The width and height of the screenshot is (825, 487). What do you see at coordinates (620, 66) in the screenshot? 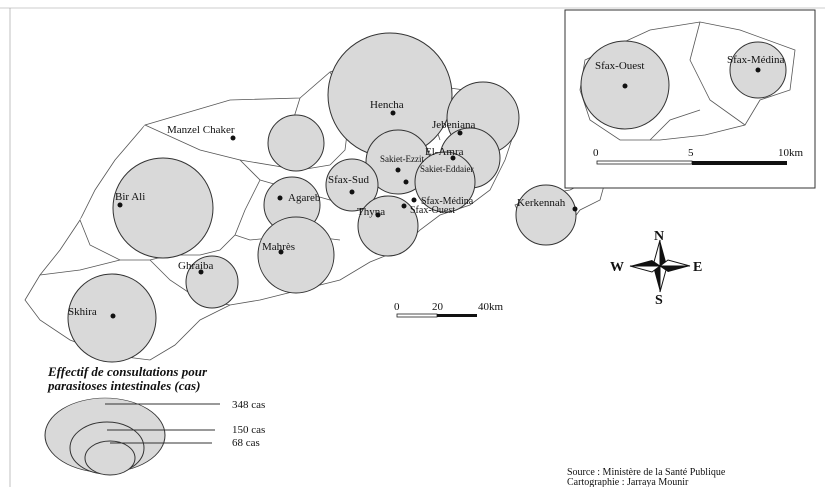
I see `inset-label: Sfax-Ouest` at bounding box center [620, 66].